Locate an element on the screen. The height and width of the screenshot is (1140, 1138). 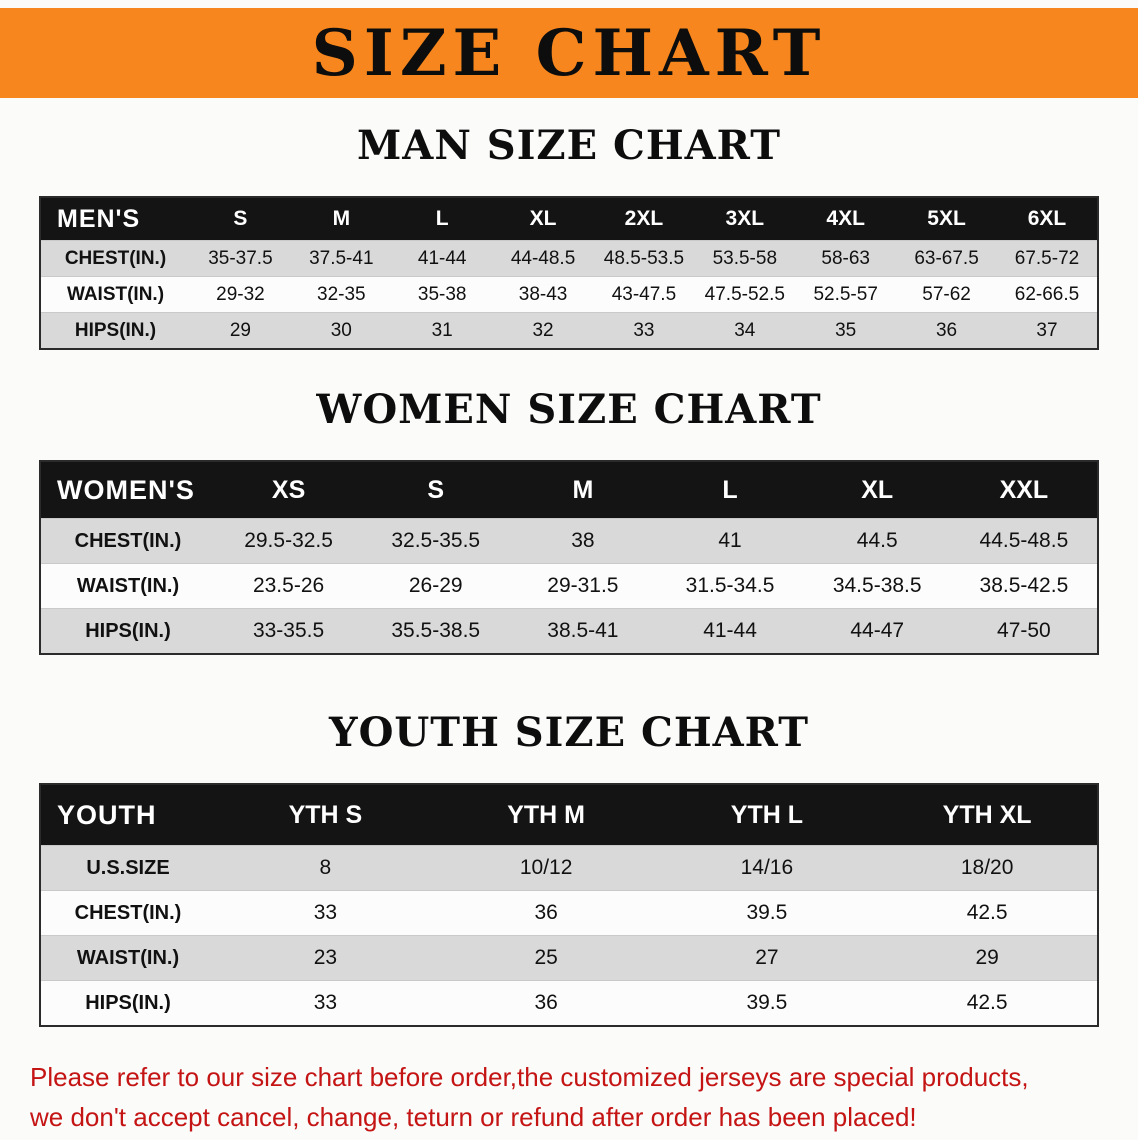
youth-section-heading: YOUTH SIZE CHART is located at coordinates (569, 732).